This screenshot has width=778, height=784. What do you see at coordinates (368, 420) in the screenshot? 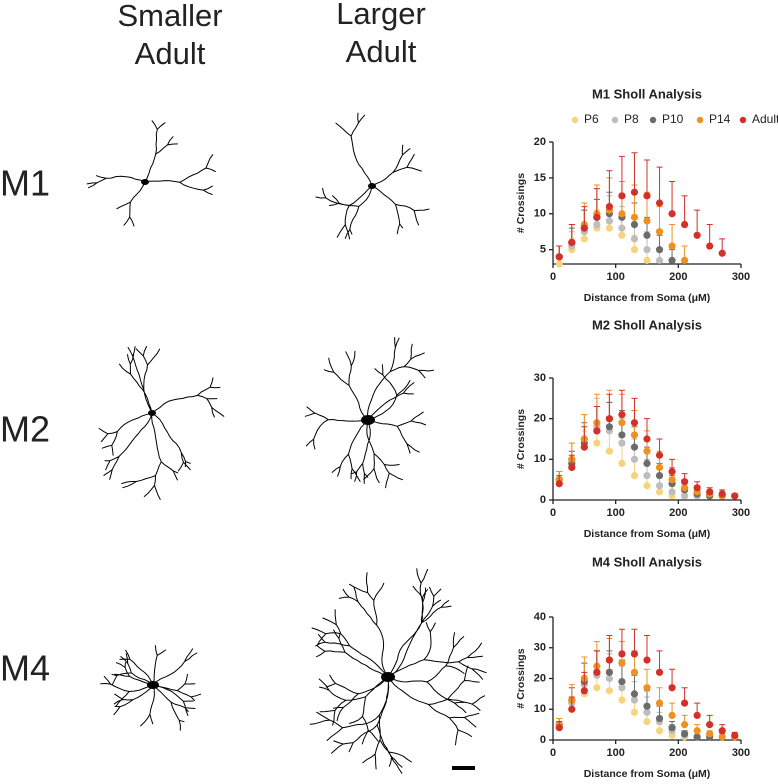
I see `neuron-soma` at bounding box center [368, 420].